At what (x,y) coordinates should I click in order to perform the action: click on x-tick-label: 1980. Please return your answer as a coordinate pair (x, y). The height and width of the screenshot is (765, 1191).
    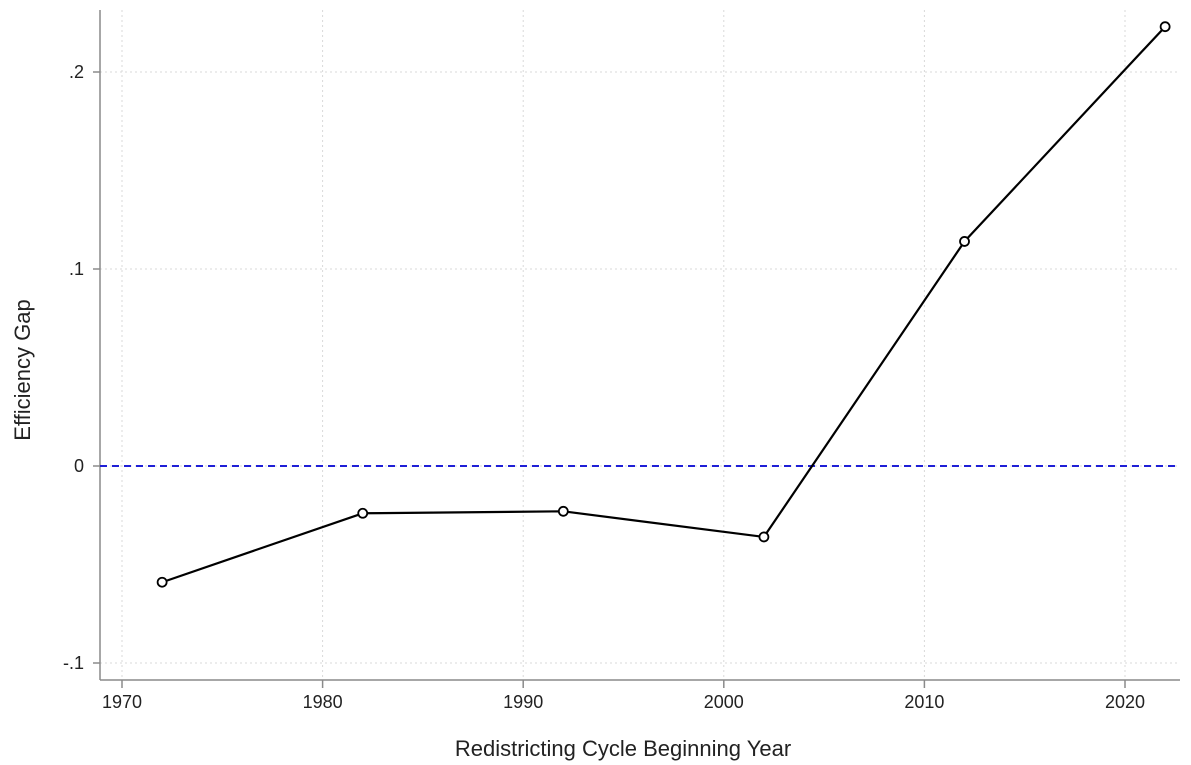
    Looking at the image, I should click on (323, 702).